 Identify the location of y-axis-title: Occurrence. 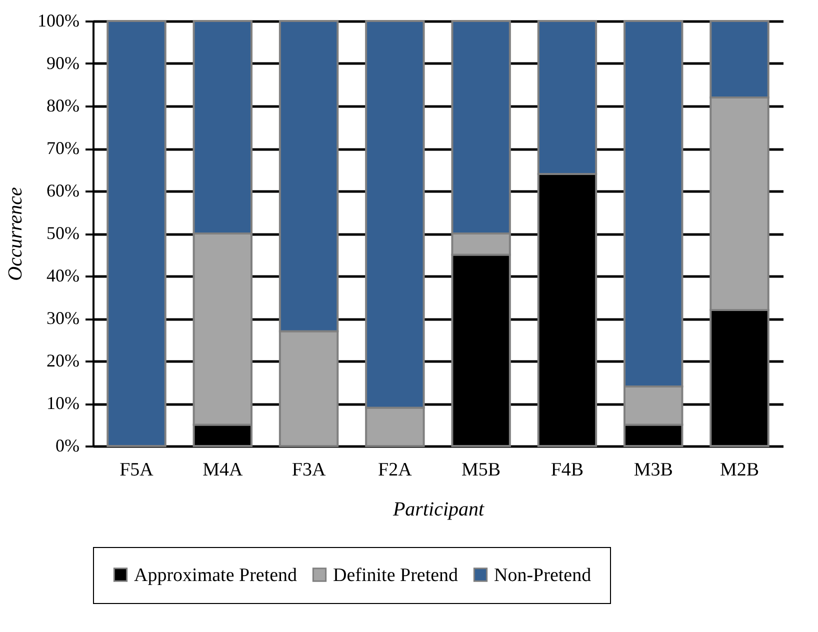
(15, 234).